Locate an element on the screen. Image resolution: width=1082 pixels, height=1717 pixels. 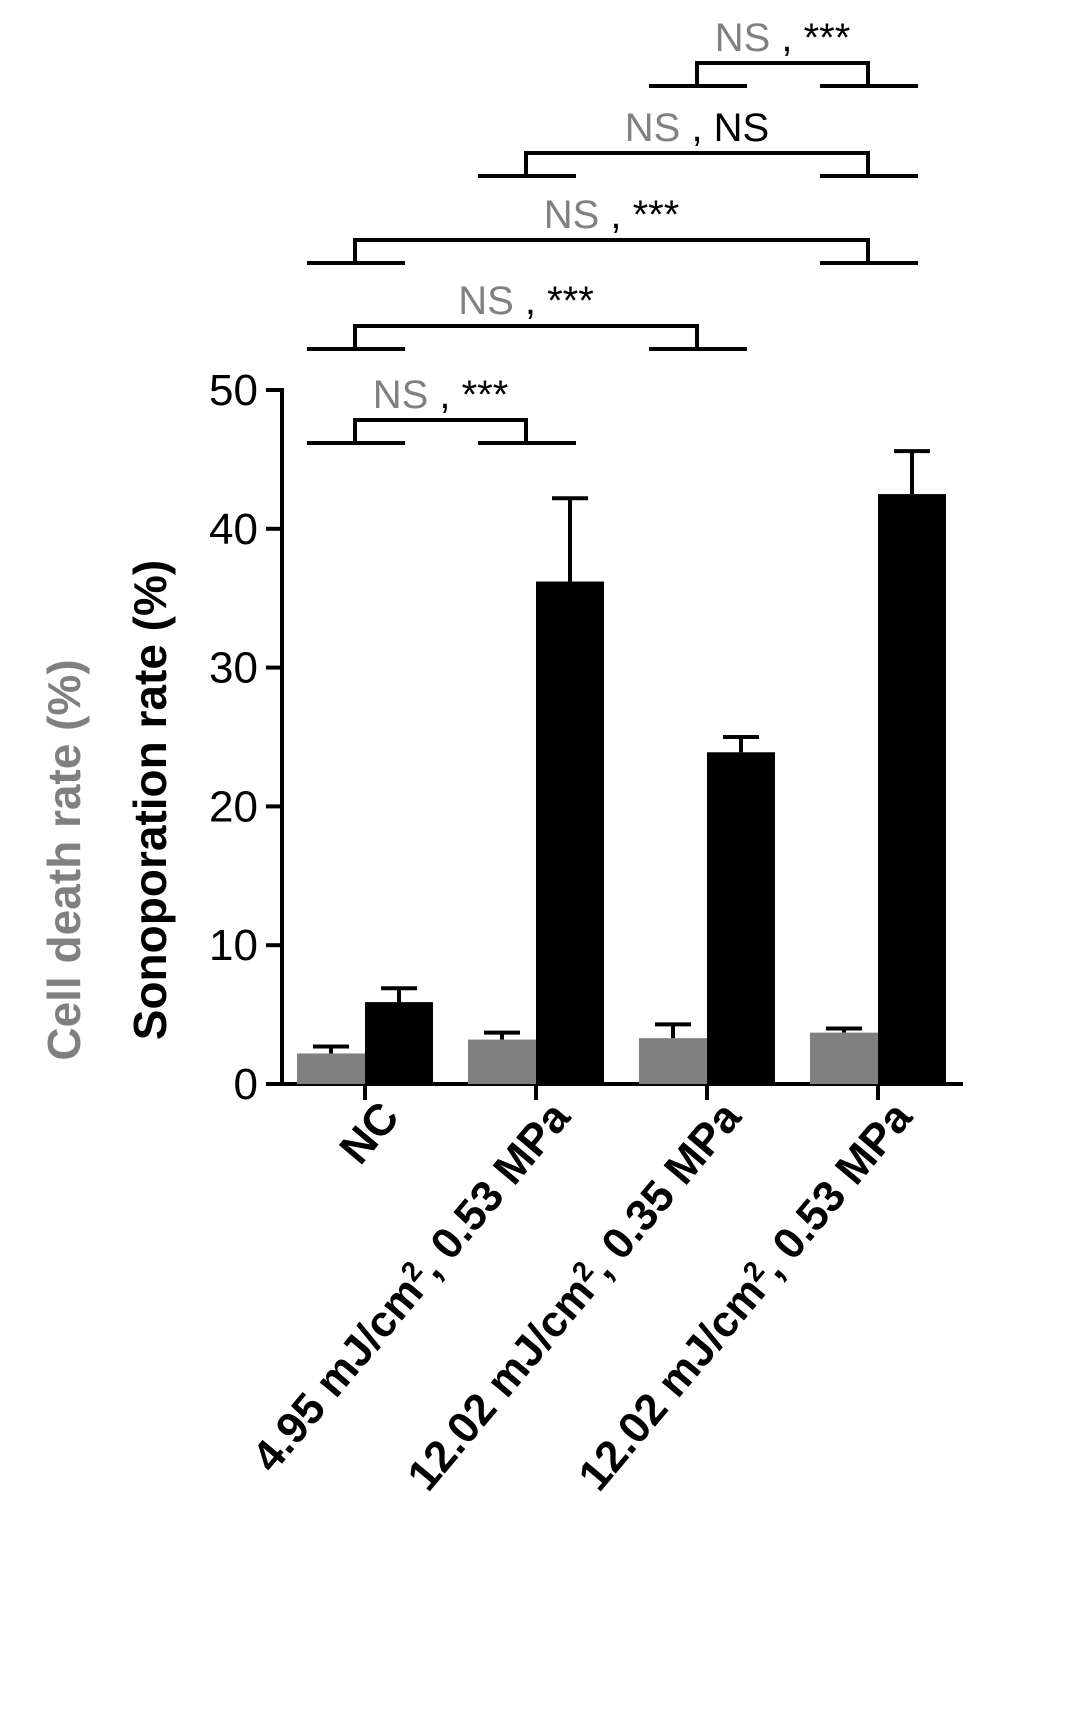
x-tick-label: NC is located at coordinates (369, 1133).